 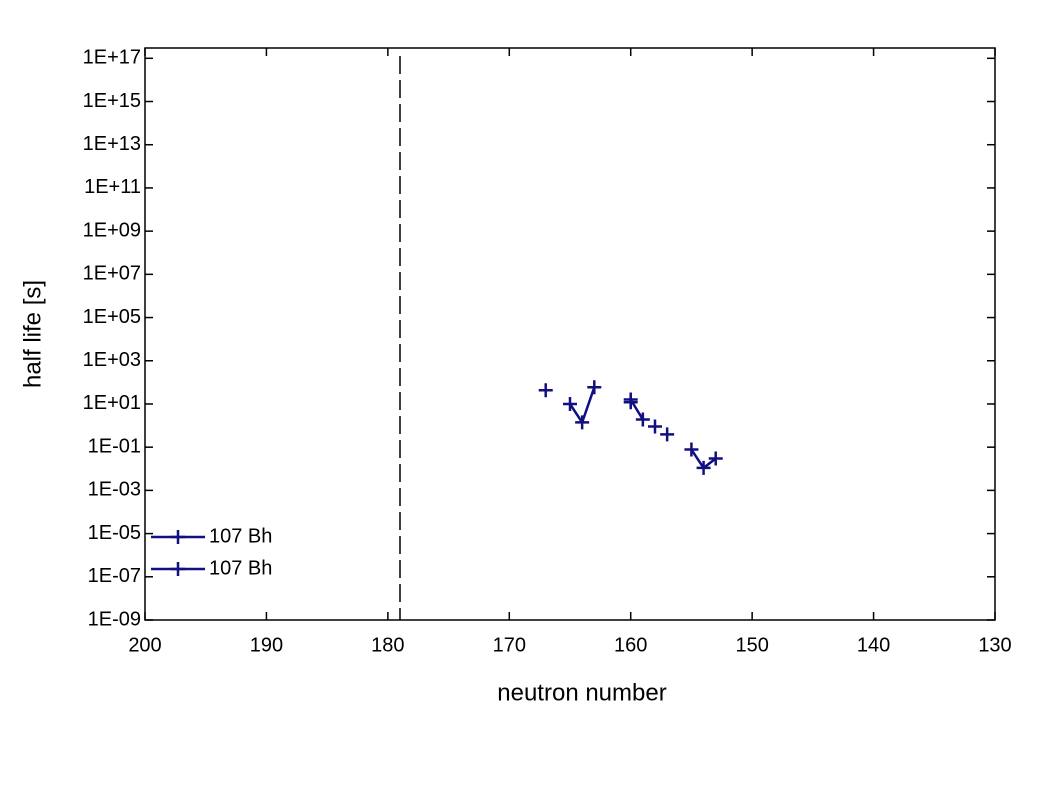 What do you see at coordinates (642, 428) in the screenshot?
I see `series-line` at bounding box center [642, 428].